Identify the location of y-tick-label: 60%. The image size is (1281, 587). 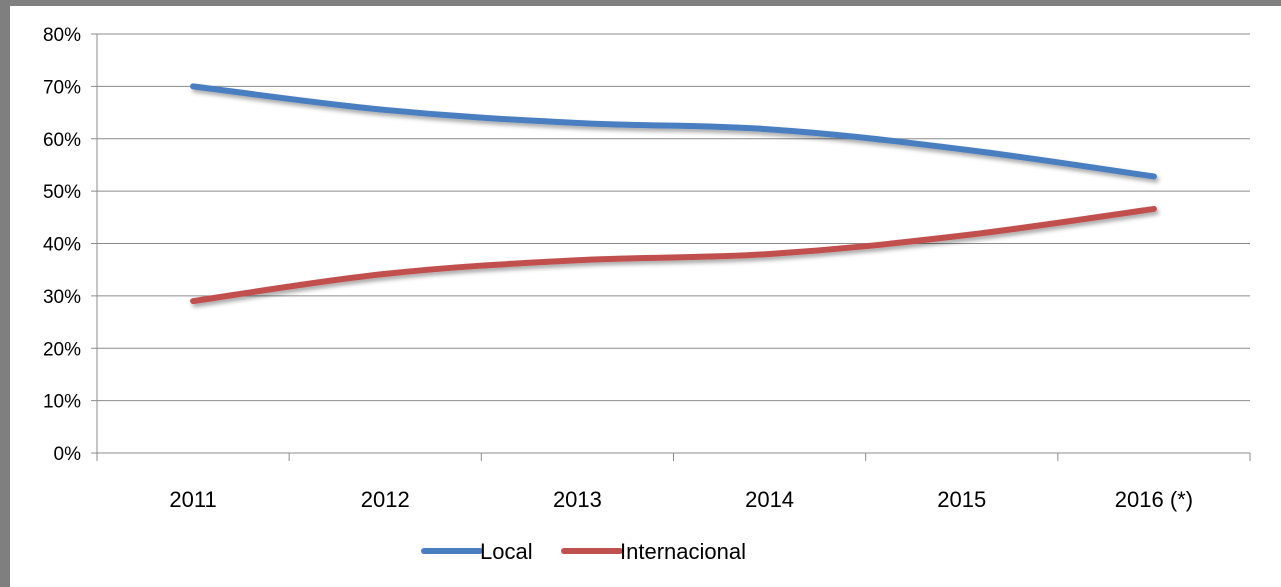
(62, 140).